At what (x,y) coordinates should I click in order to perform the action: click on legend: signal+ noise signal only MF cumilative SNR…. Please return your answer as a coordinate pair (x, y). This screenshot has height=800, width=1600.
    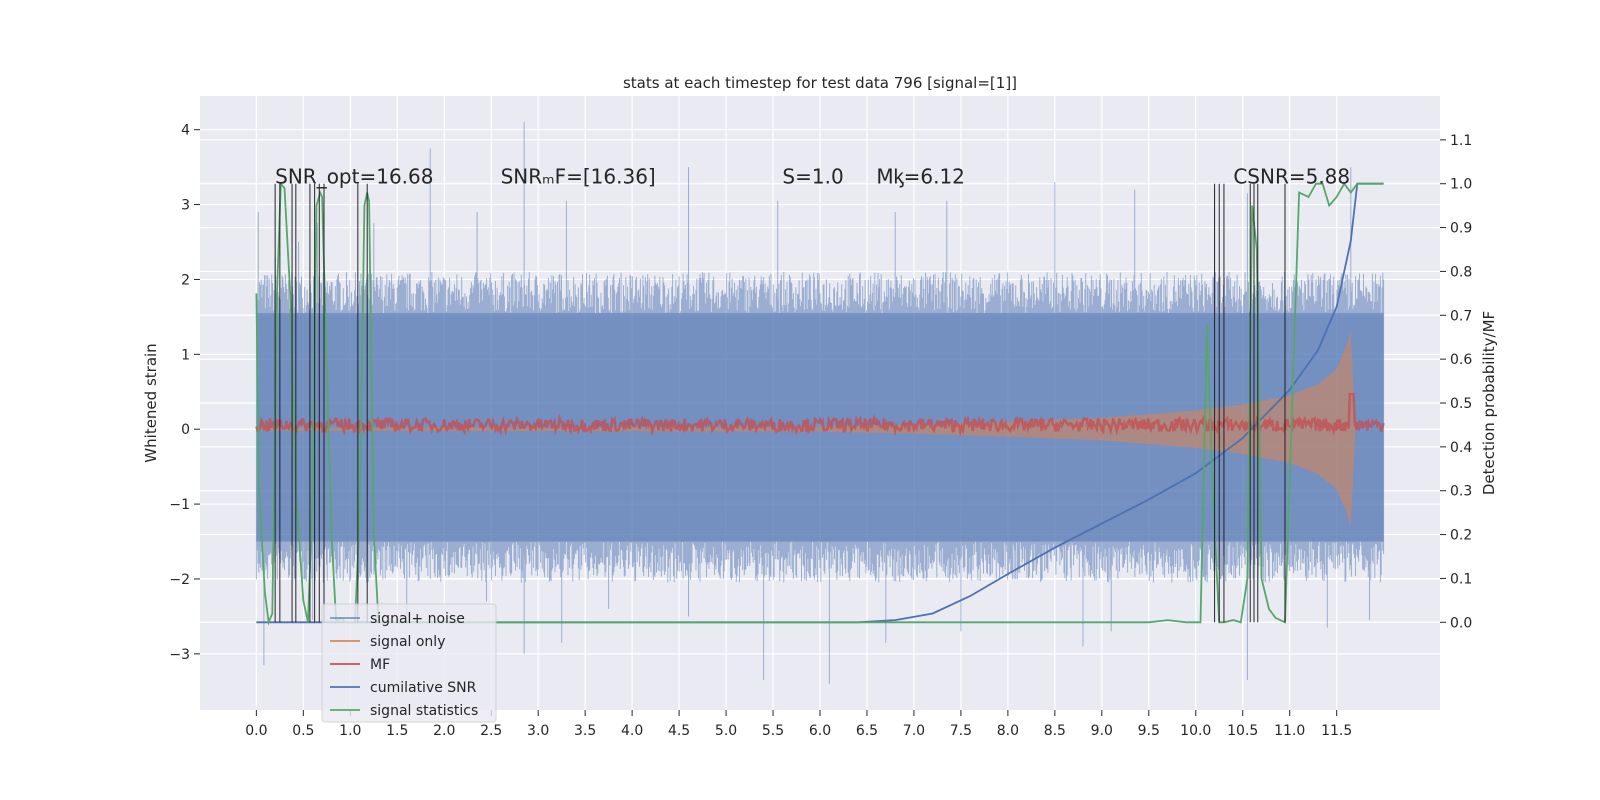
    Looking at the image, I should click on (409, 663).